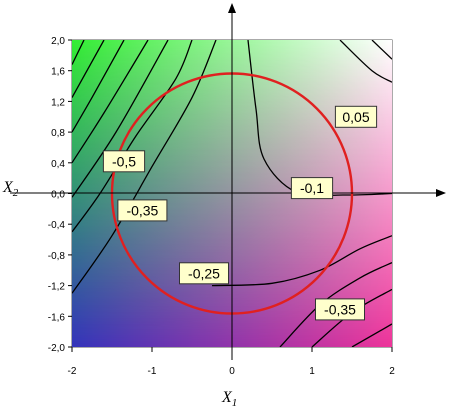  I want to click on contour-label: -0,25, so click(204, 273).